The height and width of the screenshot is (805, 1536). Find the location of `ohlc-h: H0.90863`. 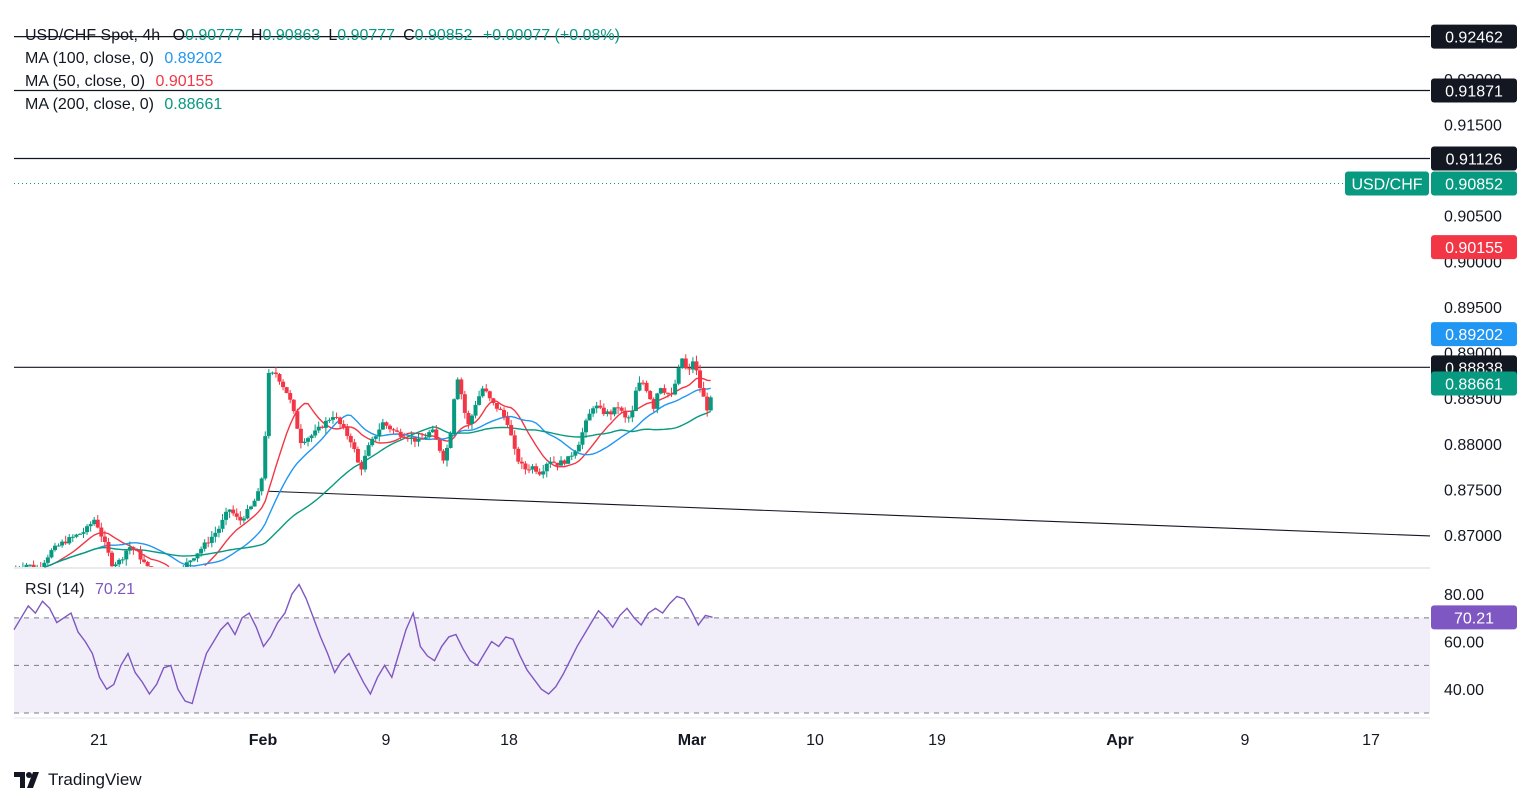

ohlc-h: H0.90863 is located at coordinates (285, 35).